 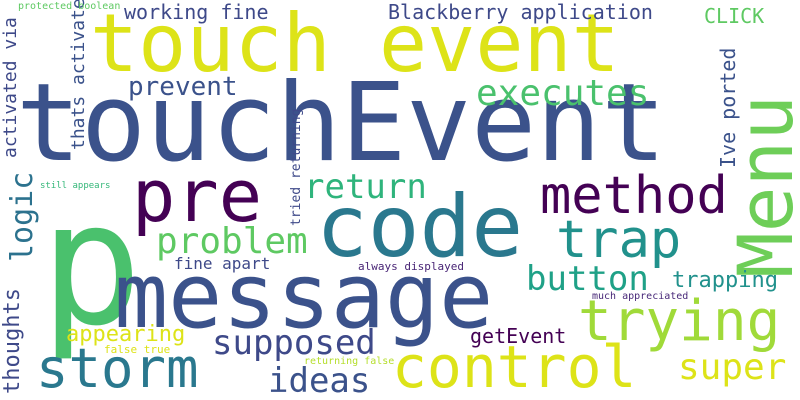 I want to click on word-still-appears: still appears, so click(x=75, y=186).